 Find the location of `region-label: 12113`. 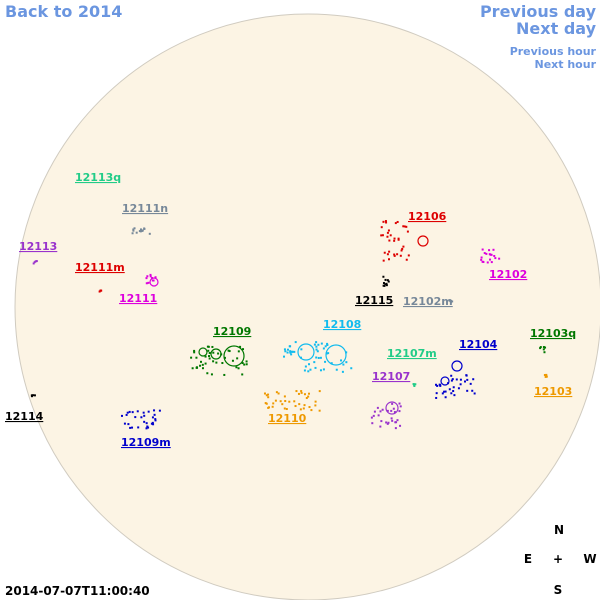

region-label: 12113 is located at coordinates (38, 246).